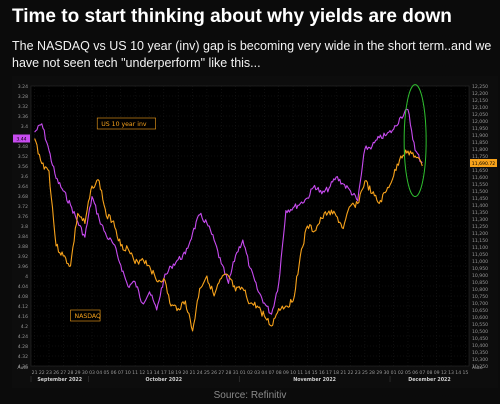 The image size is (500, 404). What do you see at coordinates (178, 373) in the screenshot?
I see `x-axis-day-label: 19` at bounding box center [178, 373].